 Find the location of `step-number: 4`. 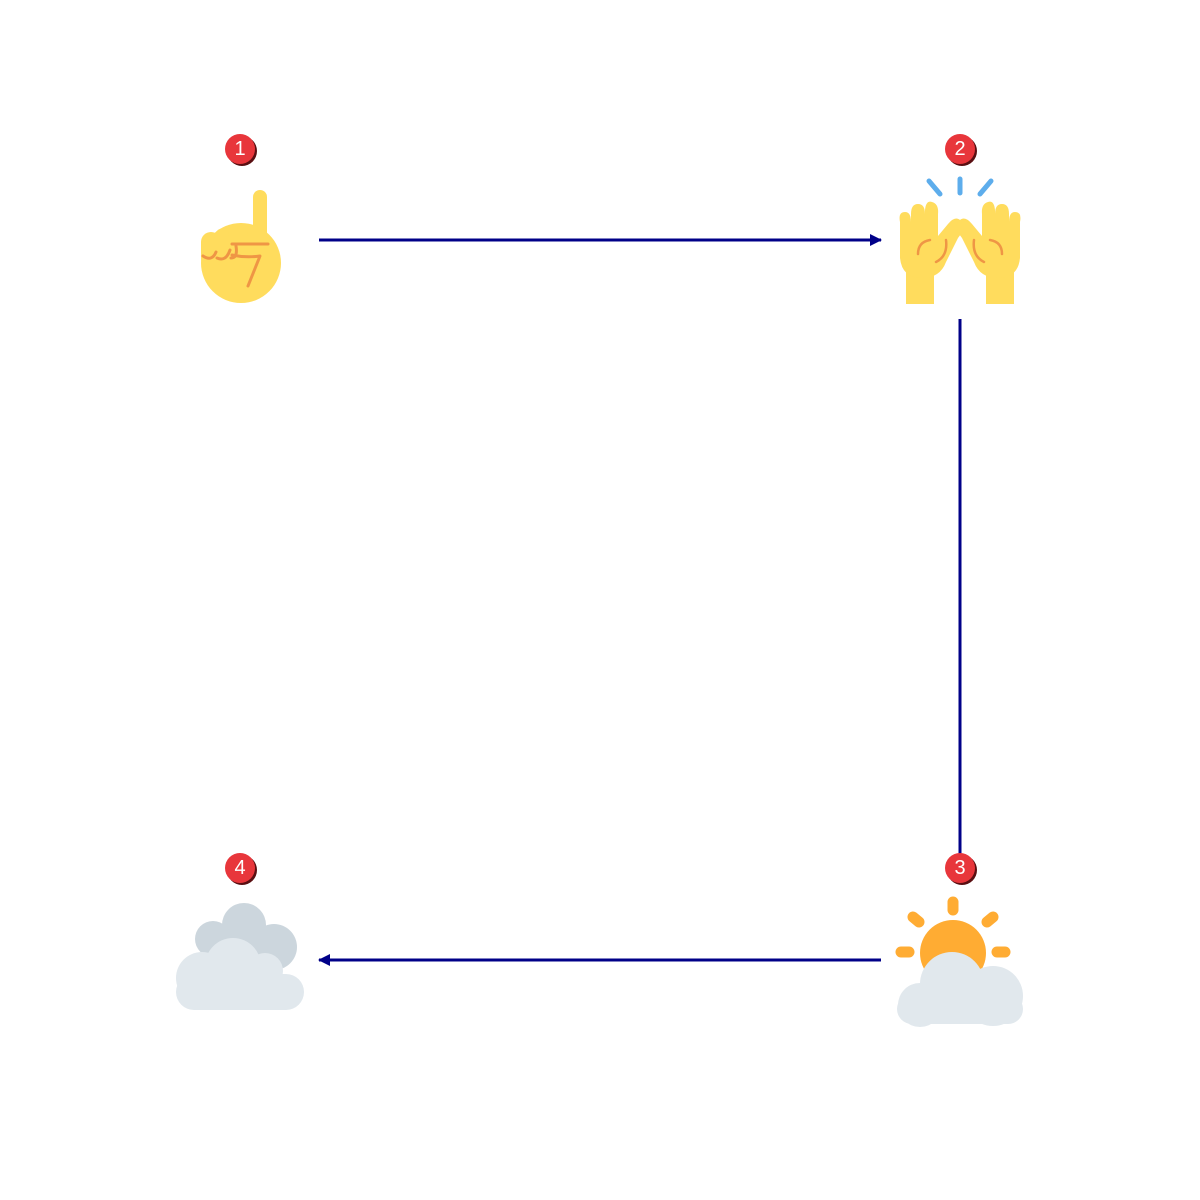

step-number: 4 is located at coordinates (239, 868).